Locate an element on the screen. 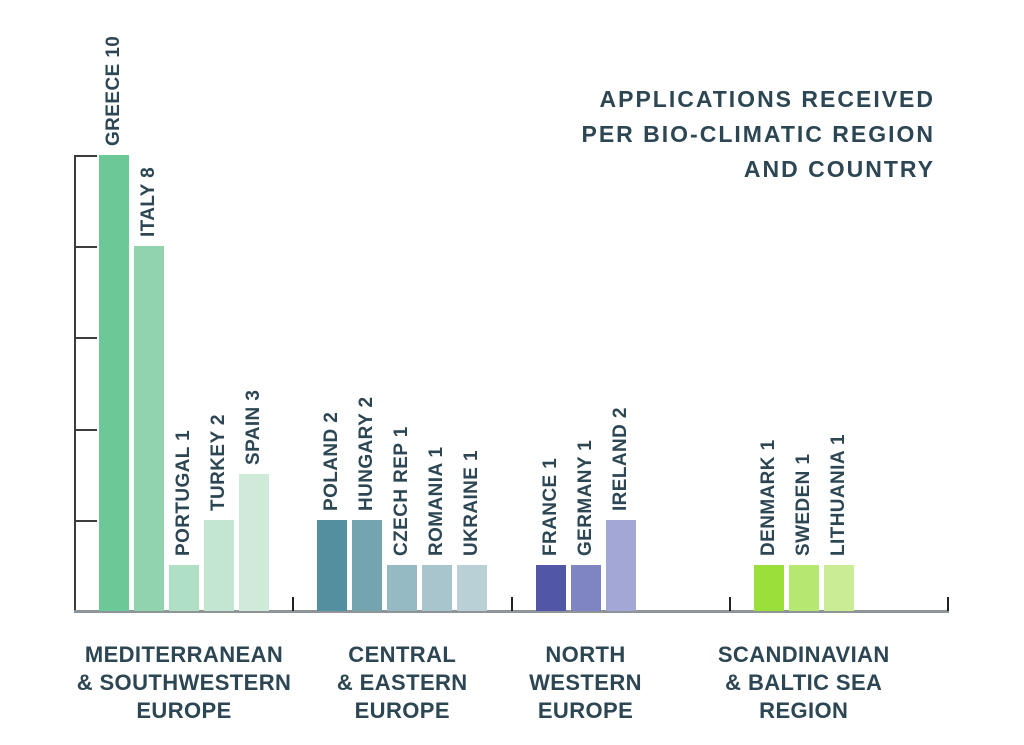 This screenshot has height=745, width=1024. bar-label-czech-rep: CZECH REP 1 is located at coordinates (402, 491).